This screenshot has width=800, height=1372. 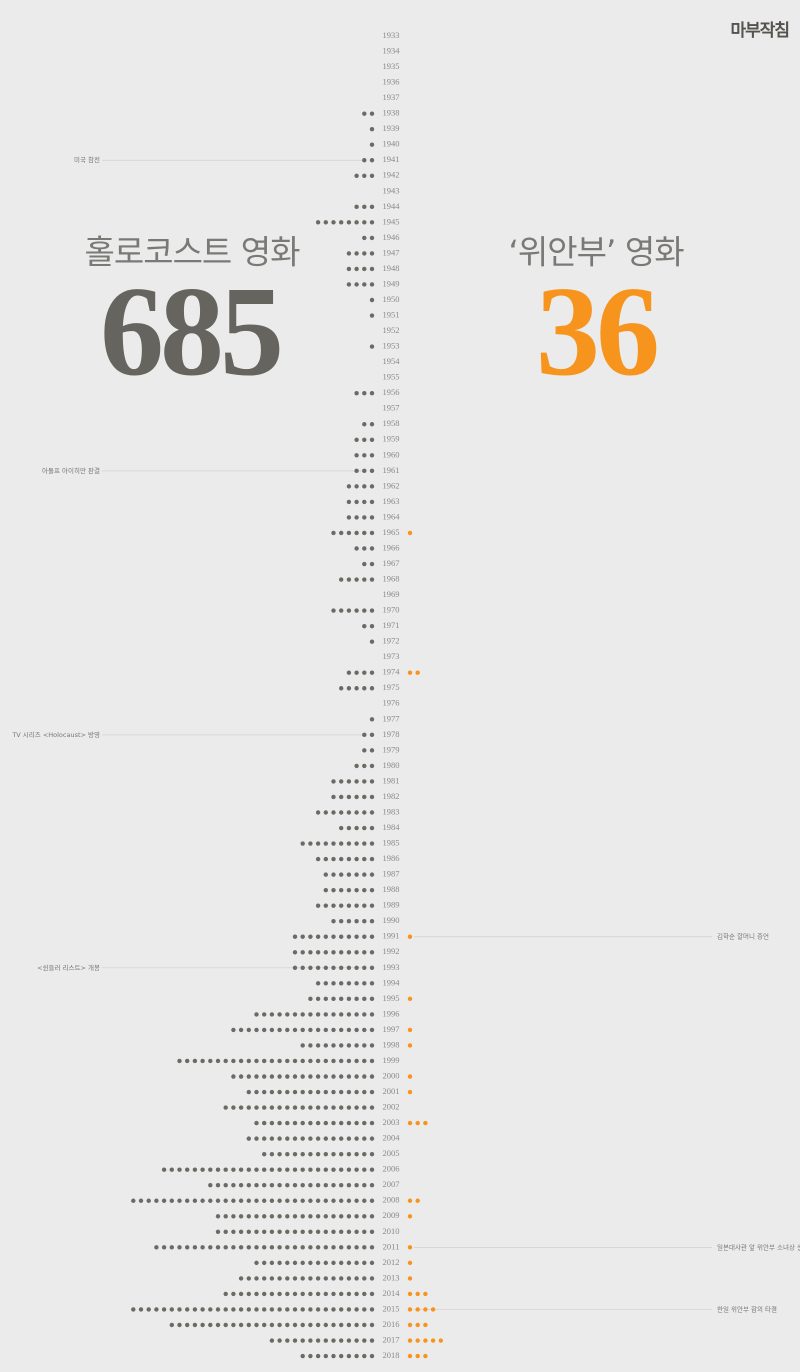 I want to click on year-label: 1936, so click(x=391, y=82).